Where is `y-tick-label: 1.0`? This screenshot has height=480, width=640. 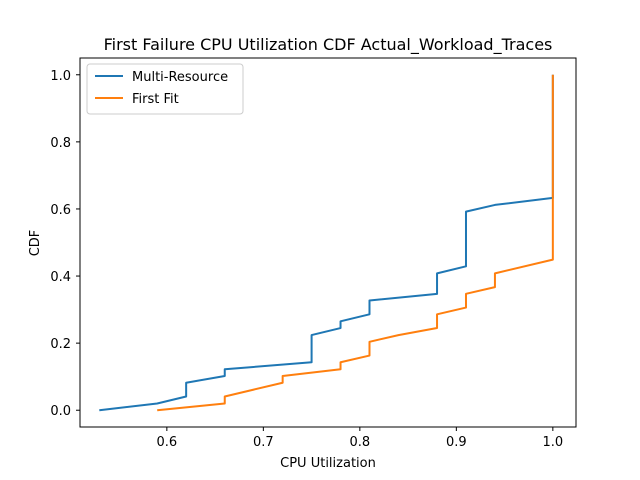
y-tick-label: 1.0 is located at coordinates (60, 76).